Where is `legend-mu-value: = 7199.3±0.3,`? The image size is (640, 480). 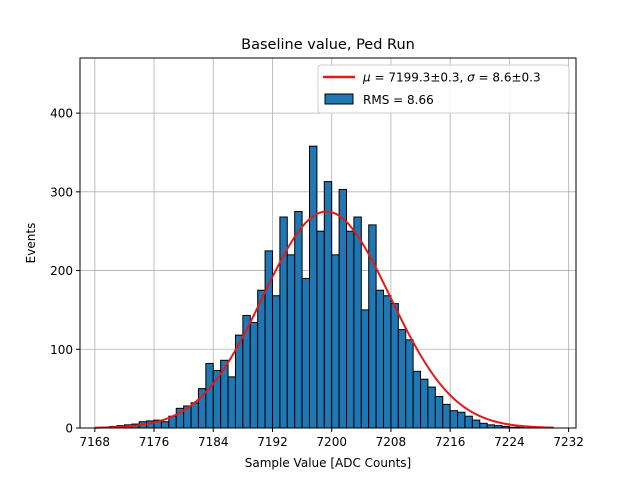
legend-mu-value: = 7199.3±0.3, is located at coordinates (419, 78).